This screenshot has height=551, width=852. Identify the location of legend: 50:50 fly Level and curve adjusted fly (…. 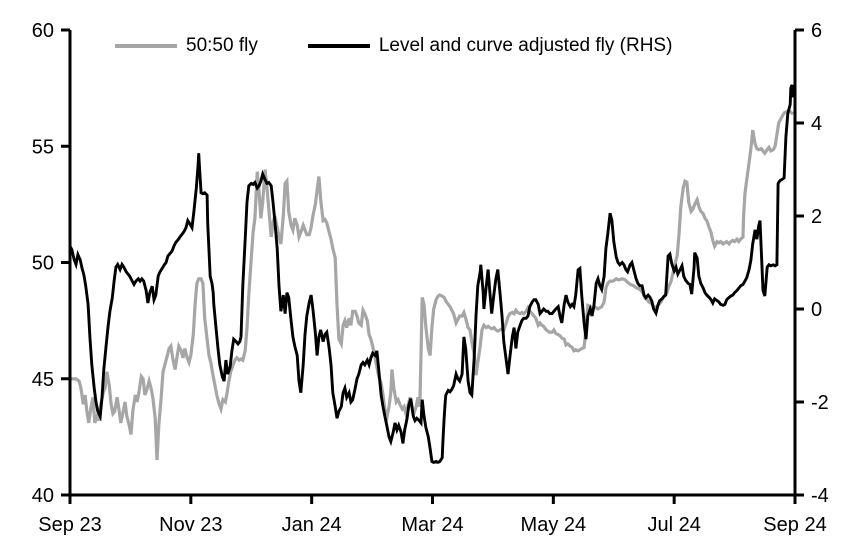
(432, 46).